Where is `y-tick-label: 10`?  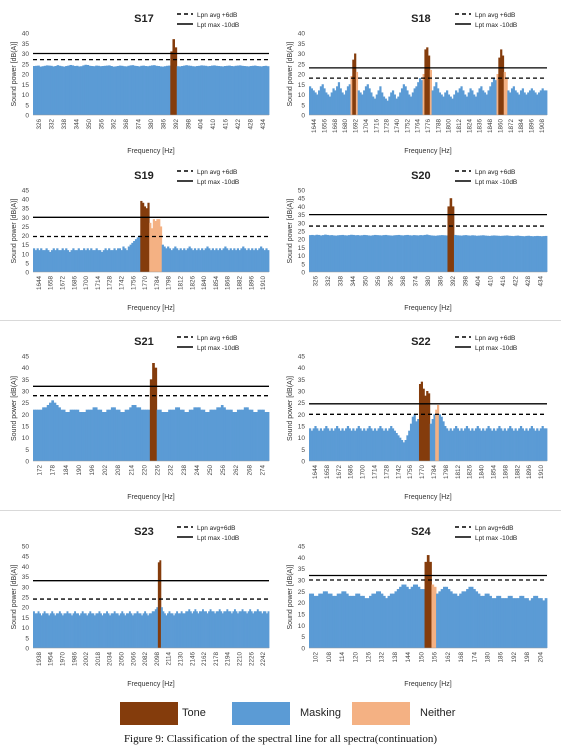
y-tick-label: 10 is located at coordinates (26, 438).